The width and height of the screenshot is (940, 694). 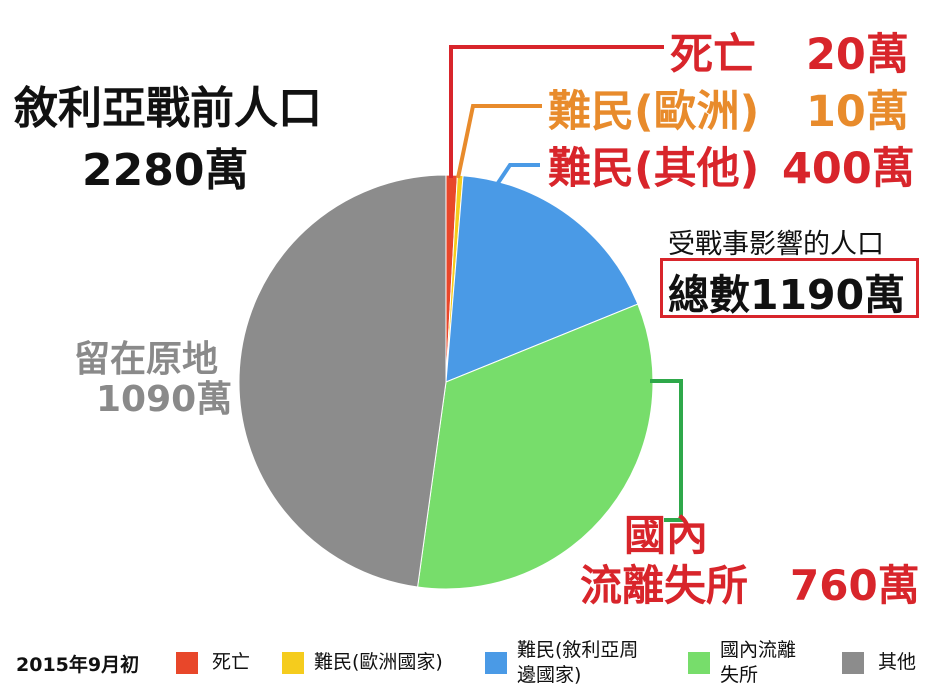 I want to click on refugees-other-label: 難民(其他), so click(x=654, y=169).